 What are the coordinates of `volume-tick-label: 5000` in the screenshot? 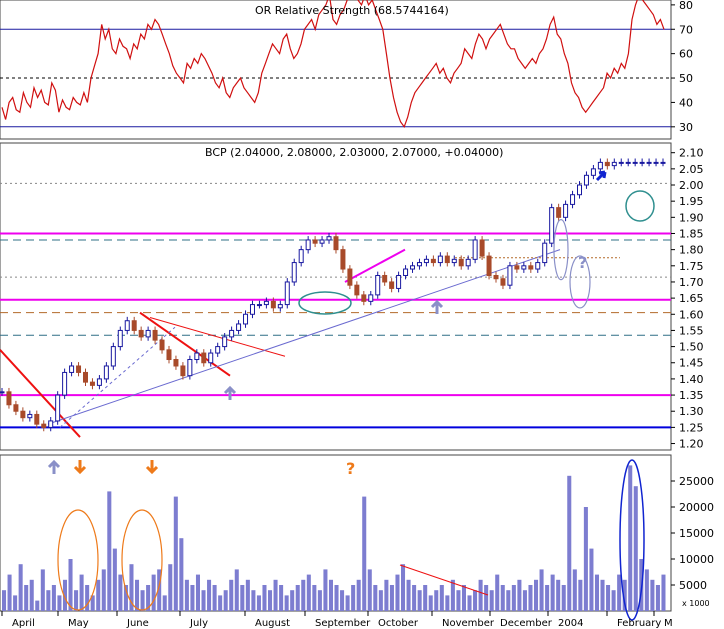 It's located at (693, 585).